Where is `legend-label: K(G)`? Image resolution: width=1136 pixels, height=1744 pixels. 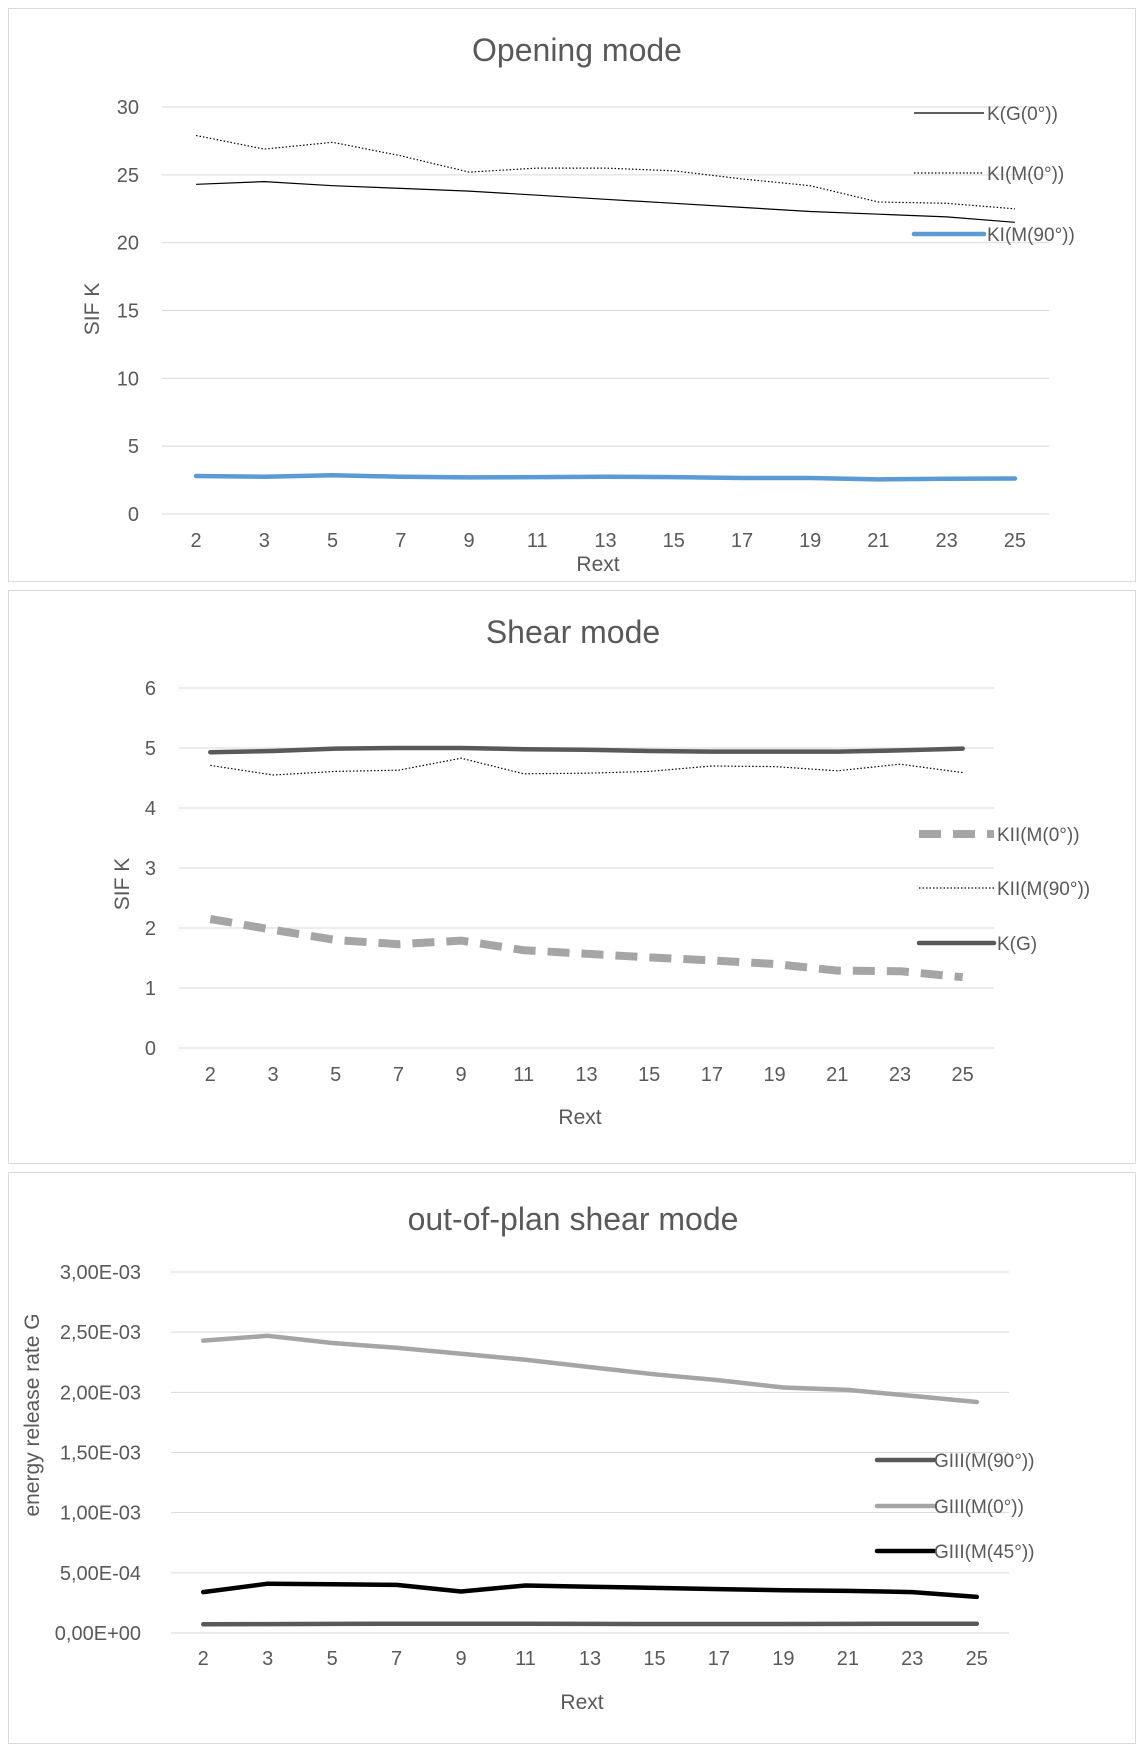 legend-label: K(G) is located at coordinates (1017, 944).